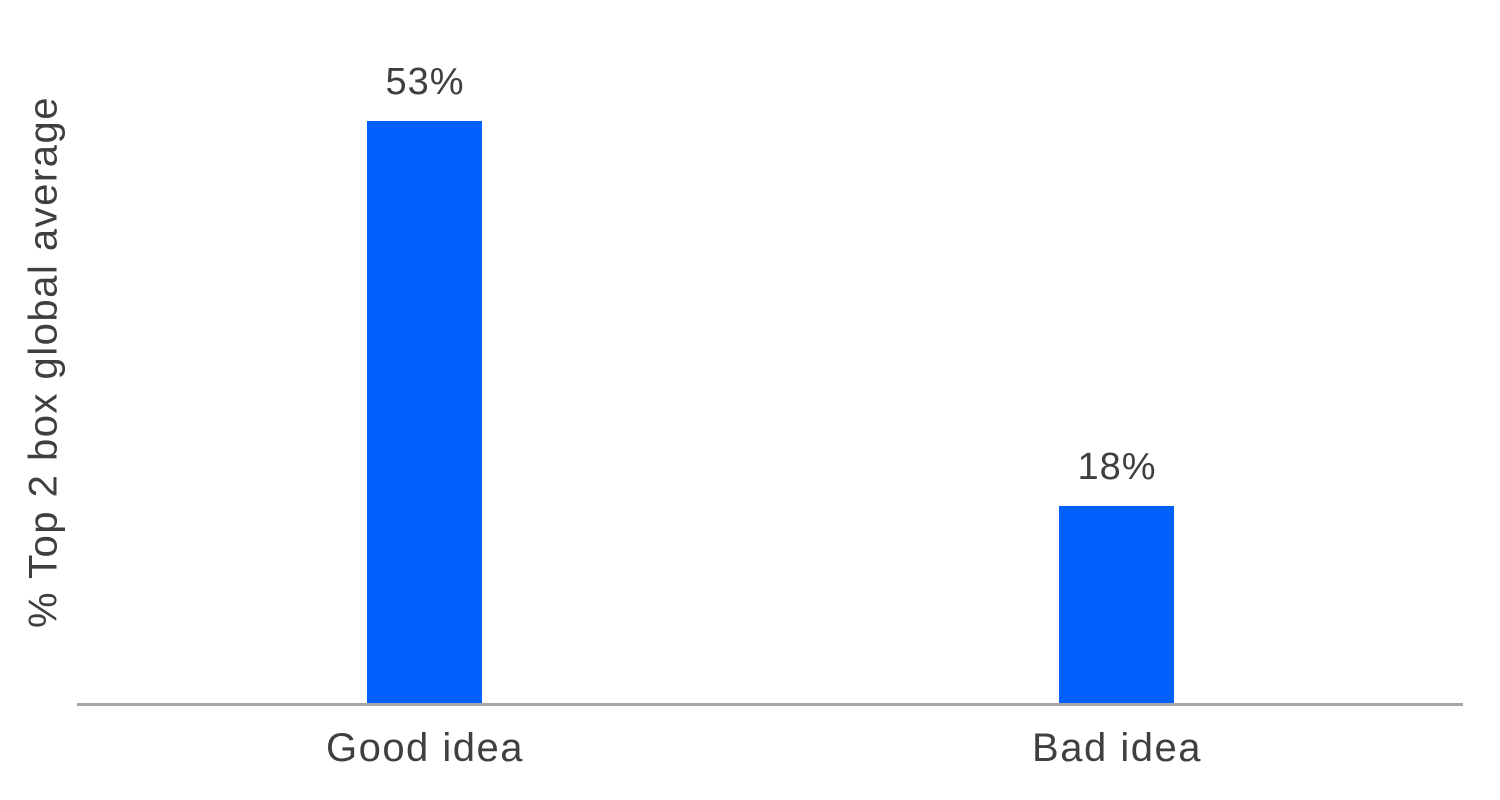  Describe the element at coordinates (425, 748) in the screenshot. I see `category-label-good-idea: Good idea` at that location.